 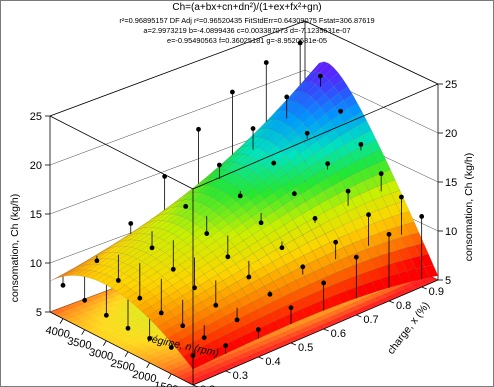 What do you see at coordinates (36, 166) in the screenshot?
I see `z-tick-label-left: 20` at bounding box center [36, 166].